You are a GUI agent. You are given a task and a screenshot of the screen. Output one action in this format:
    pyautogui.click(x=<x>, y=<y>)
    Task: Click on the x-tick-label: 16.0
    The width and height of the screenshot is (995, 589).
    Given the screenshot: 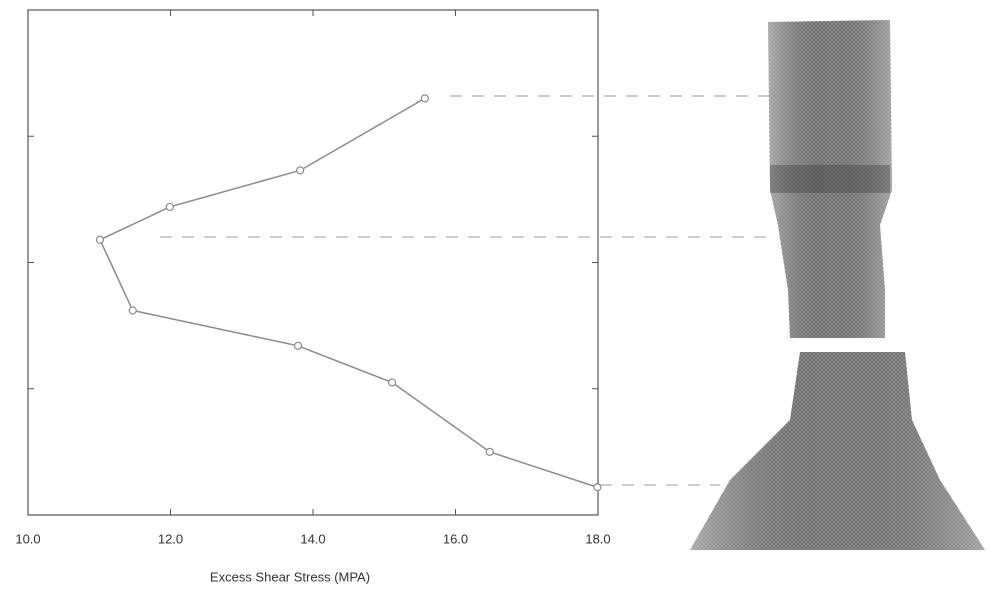 What is the action you would take?
    pyautogui.click(x=455, y=538)
    